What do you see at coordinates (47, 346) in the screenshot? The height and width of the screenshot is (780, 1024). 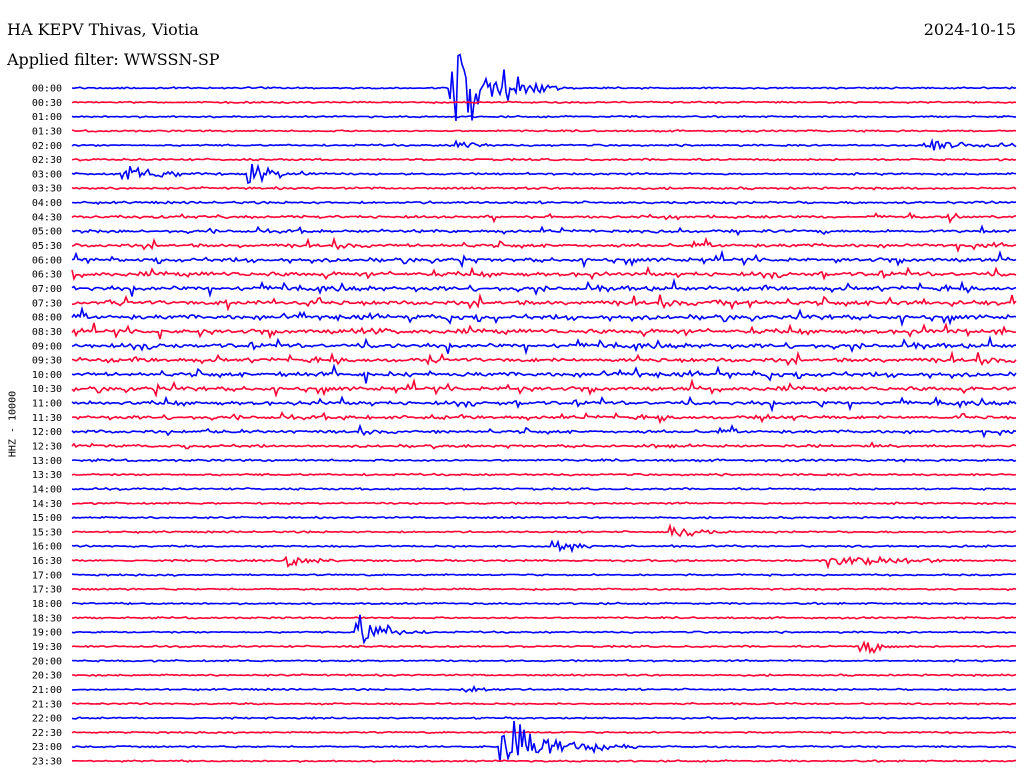 I see `row-label-0900: 09:00` at bounding box center [47, 346].